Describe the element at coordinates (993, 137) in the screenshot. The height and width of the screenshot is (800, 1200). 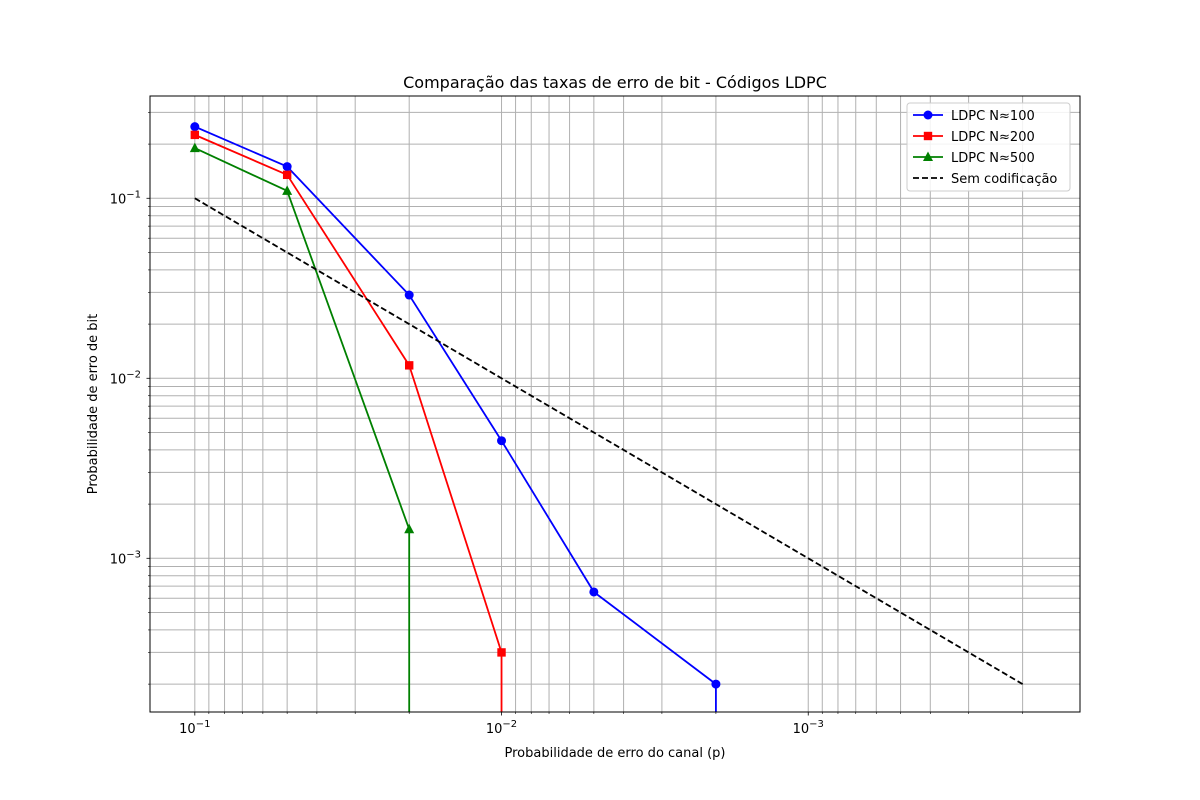
I see `legend-label: LDPC N≈200` at that location.